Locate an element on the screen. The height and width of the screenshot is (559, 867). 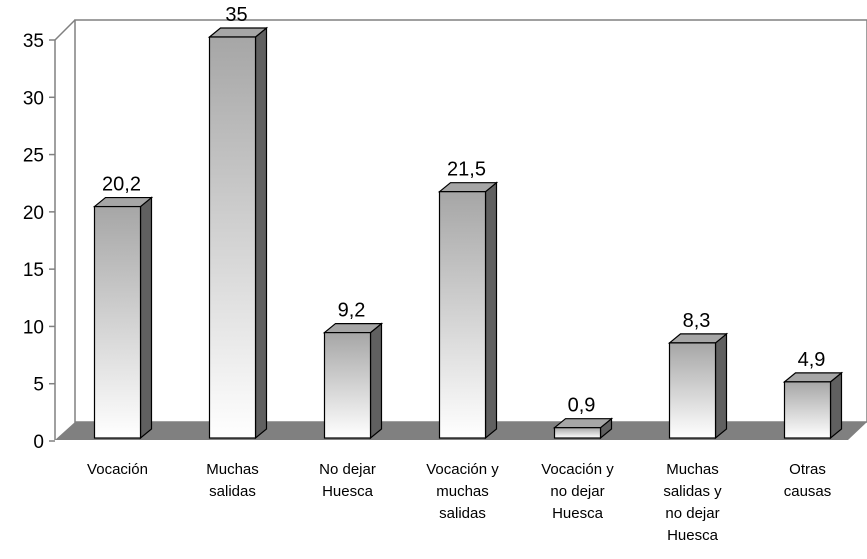
value-label: 8,3 is located at coordinates (697, 321).